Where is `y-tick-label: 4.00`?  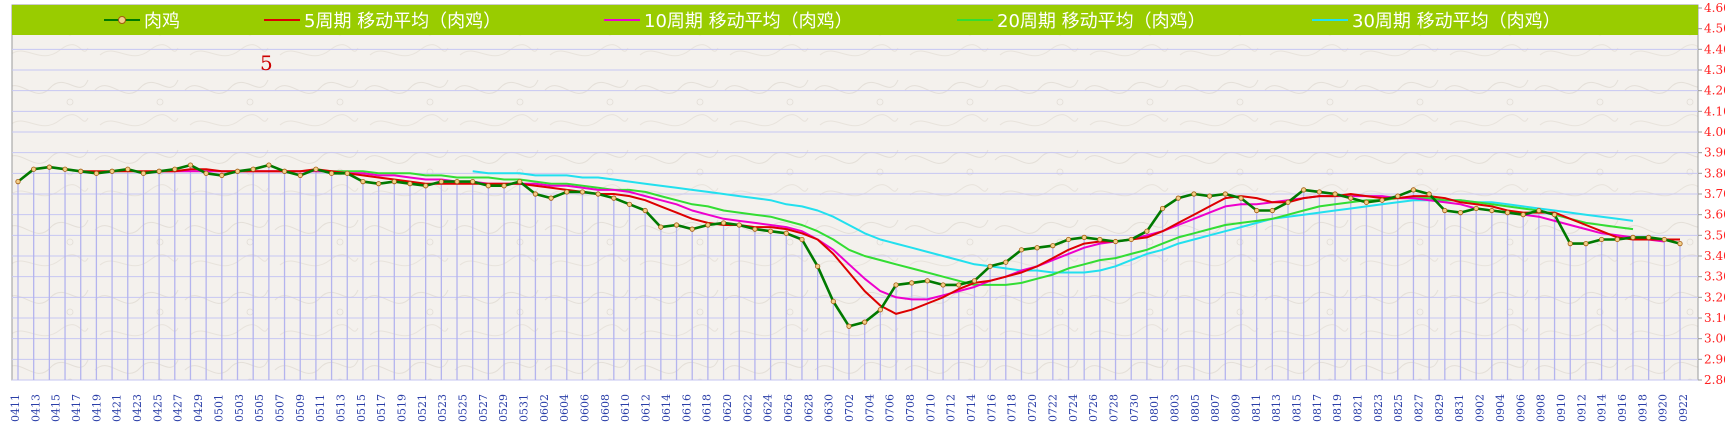
y-tick-label: 4.00 is located at coordinates (1714, 132).